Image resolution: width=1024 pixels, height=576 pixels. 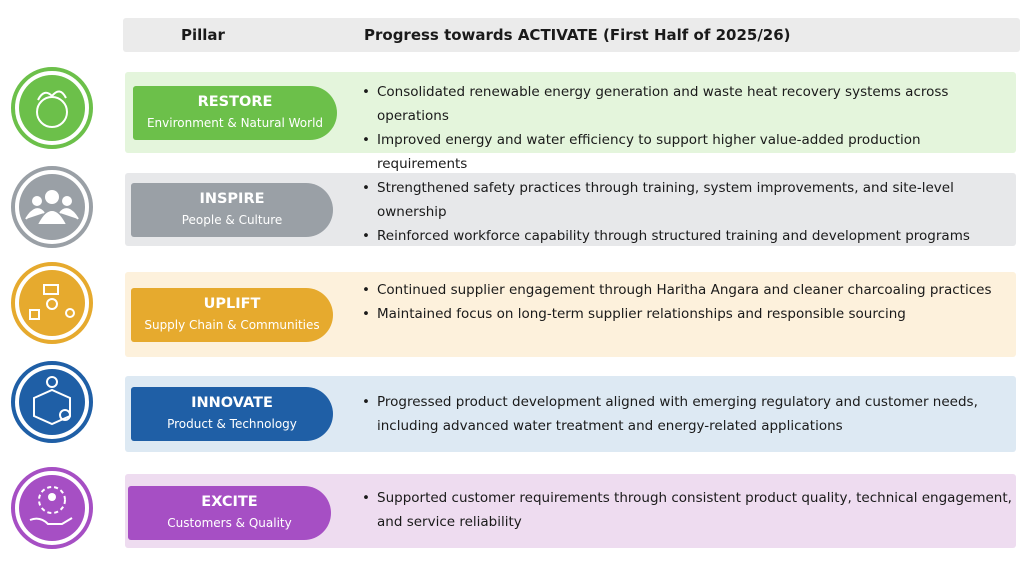 I want to click on icon-restore, so click(x=52, y=108).